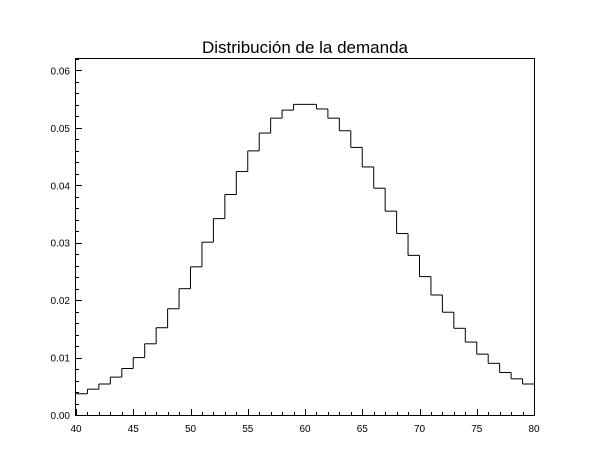  What do you see at coordinates (363, 429) in the screenshot?
I see `x-tick-label-65: 65` at bounding box center [363, 429].